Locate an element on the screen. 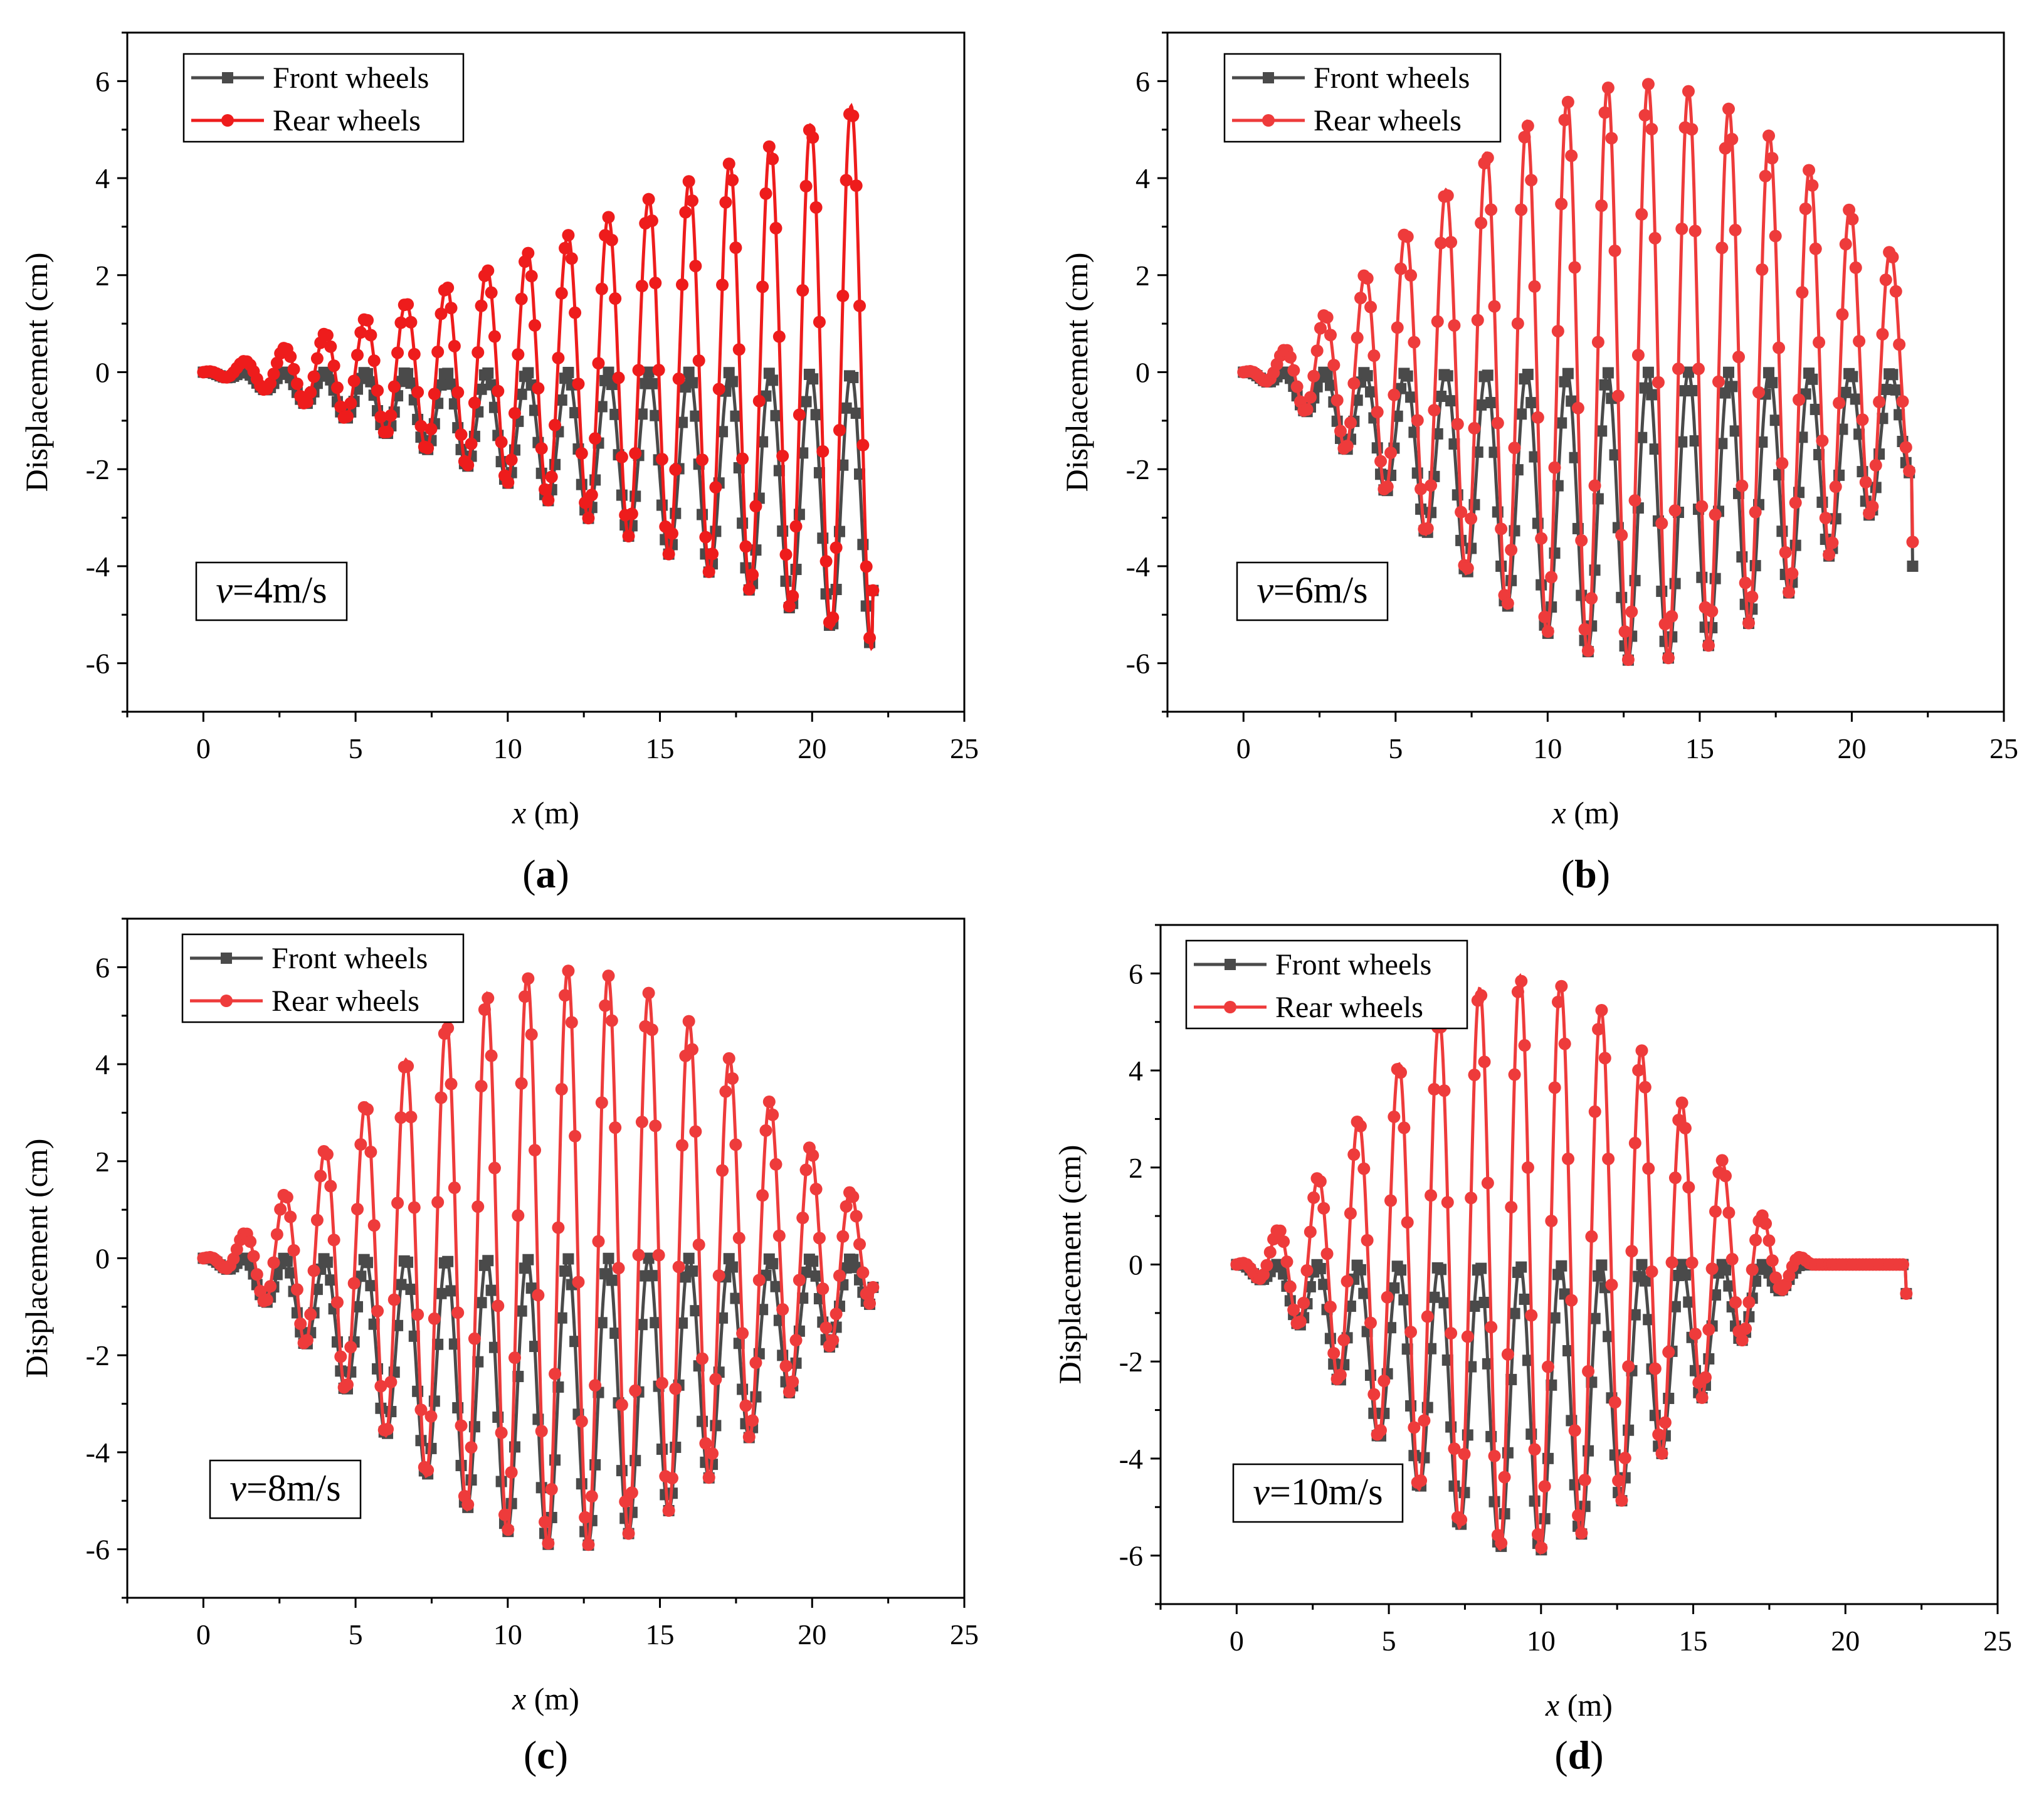  speed-symbol: v is located at coordinates (1264, 590).